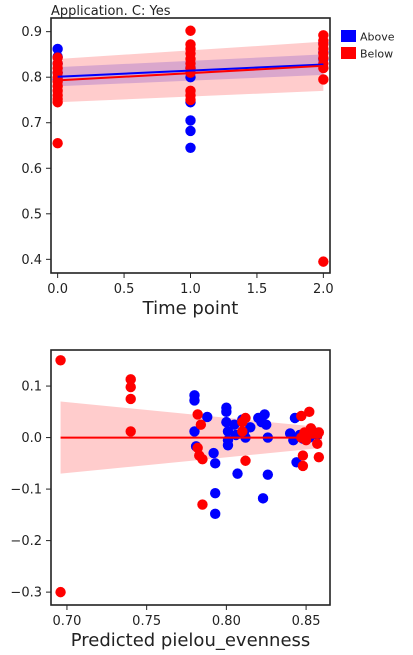  What do you see at coordinates (31, 123) in the screenshot?
I see `y-tick-label: 0.7` at bounding box center [31, 123].